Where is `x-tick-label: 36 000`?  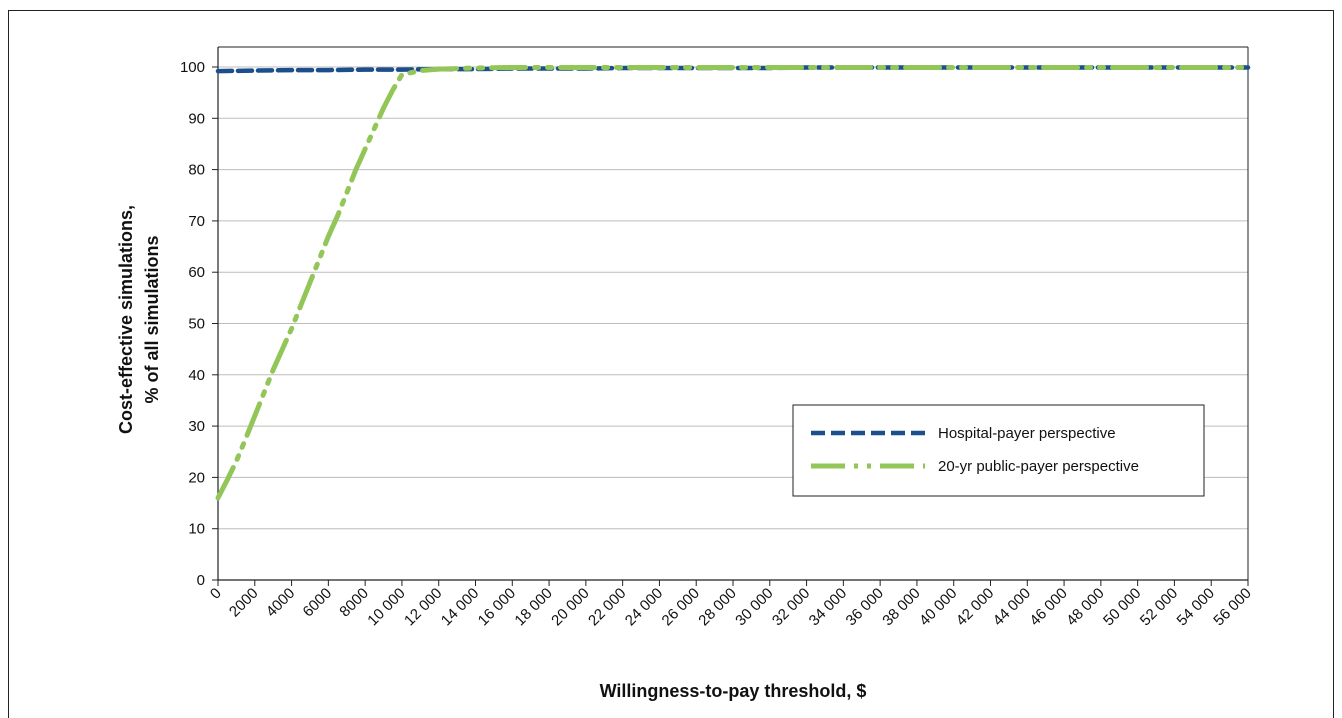
x-tick-label: 36 000 is located at coordinates (865, 607).